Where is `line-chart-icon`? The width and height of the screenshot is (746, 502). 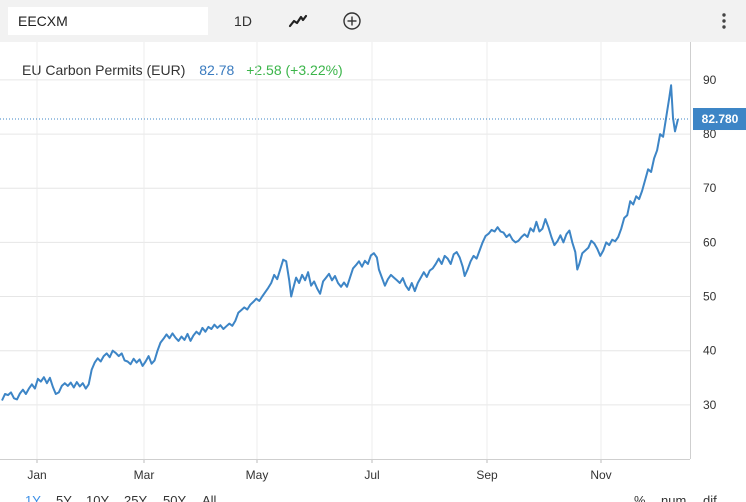 line-chart-icon is located at coordinates (298, 21).